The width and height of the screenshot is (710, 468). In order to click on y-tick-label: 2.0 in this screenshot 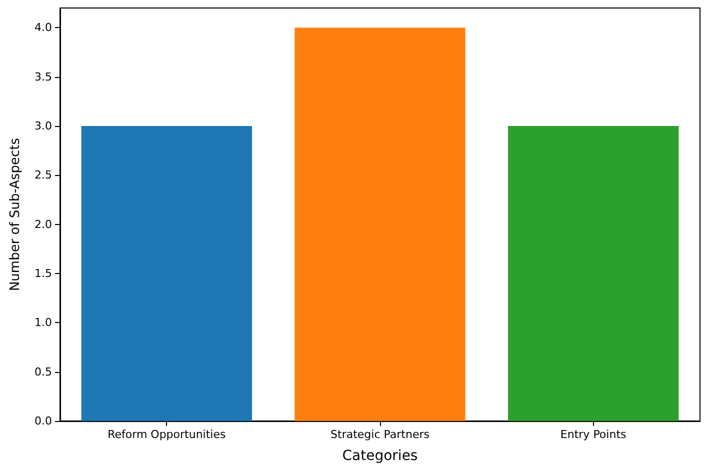, I will do `click(43, 224)`.